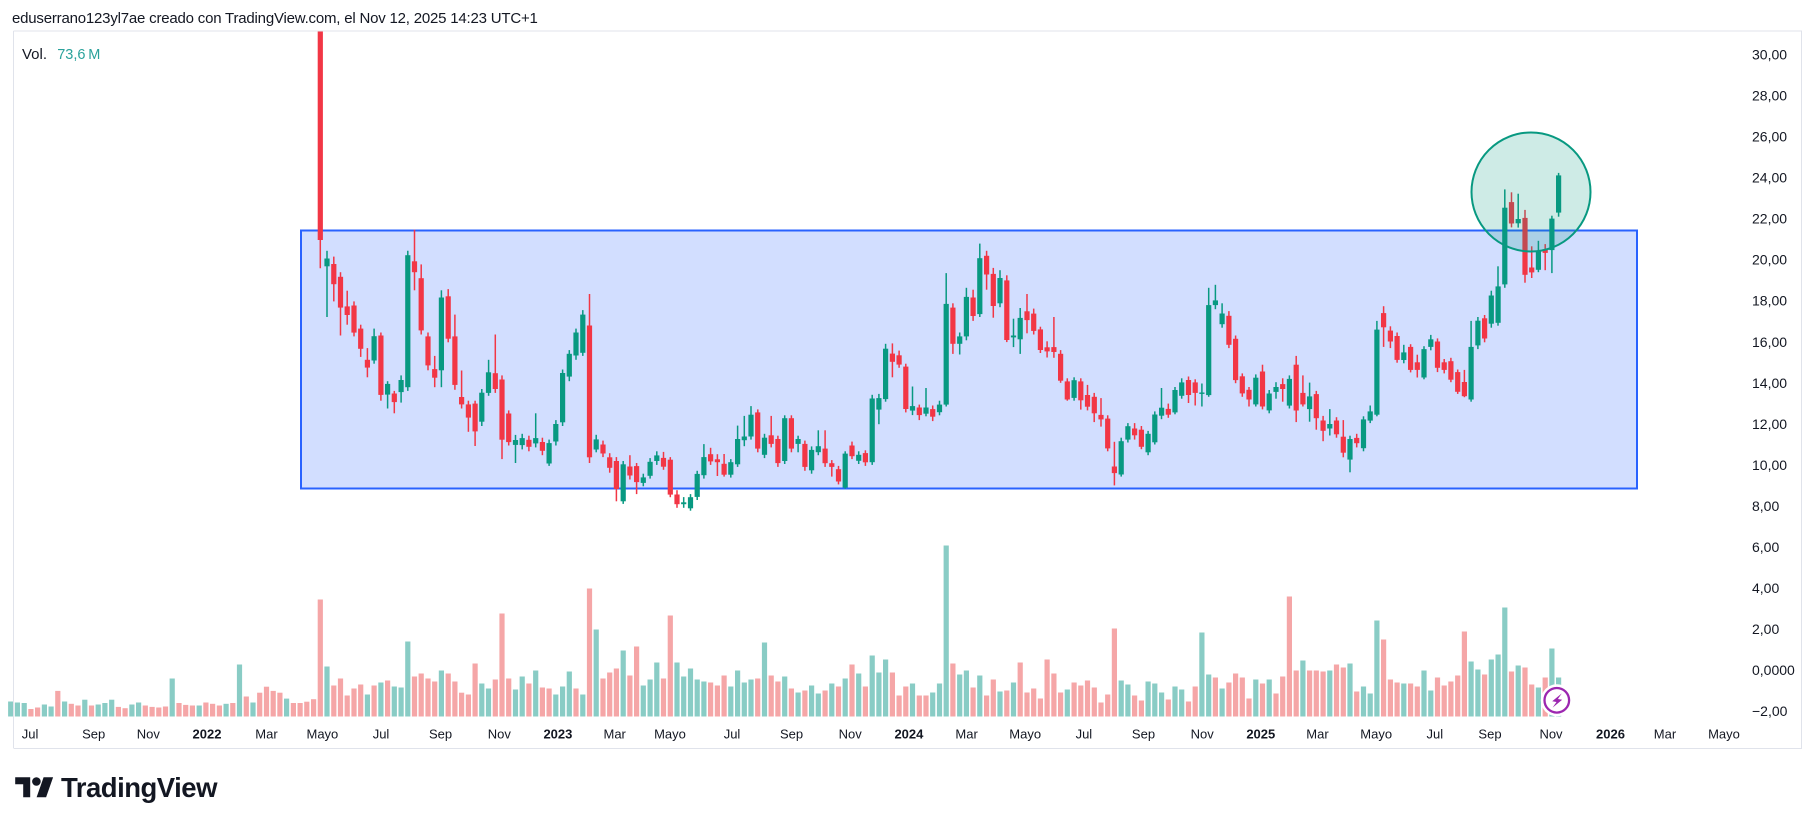 The image size is (1815, 825). I want to click on svg-text: 22,00, so click(1769, 219).